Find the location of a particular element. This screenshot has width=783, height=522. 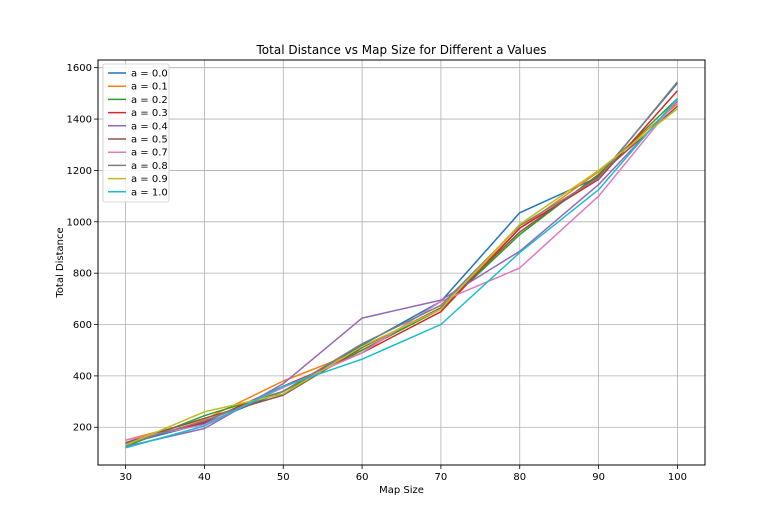

x-axis-label: Map Size is located at coordinates (401, 490).